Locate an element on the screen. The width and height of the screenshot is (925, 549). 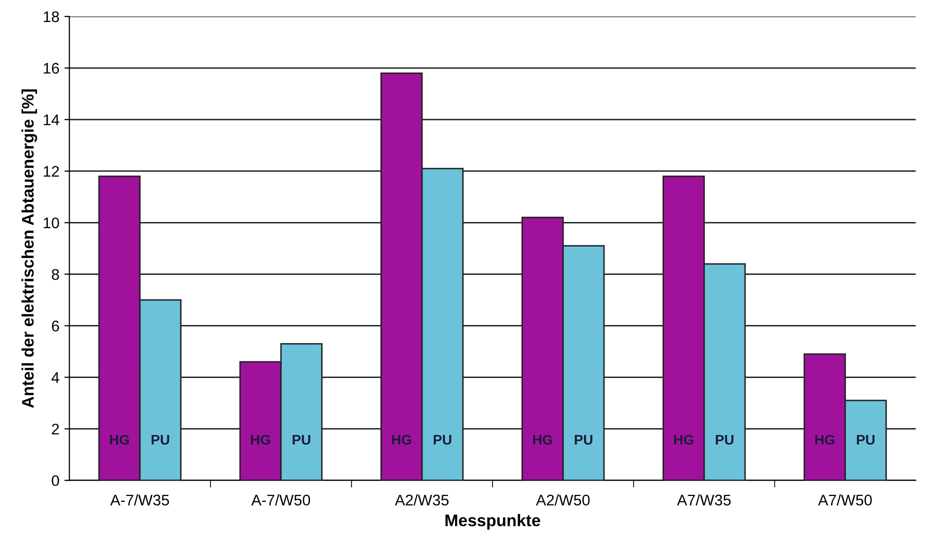
x-tick-label: A-7/W50 is located at coordinates (280, 500).